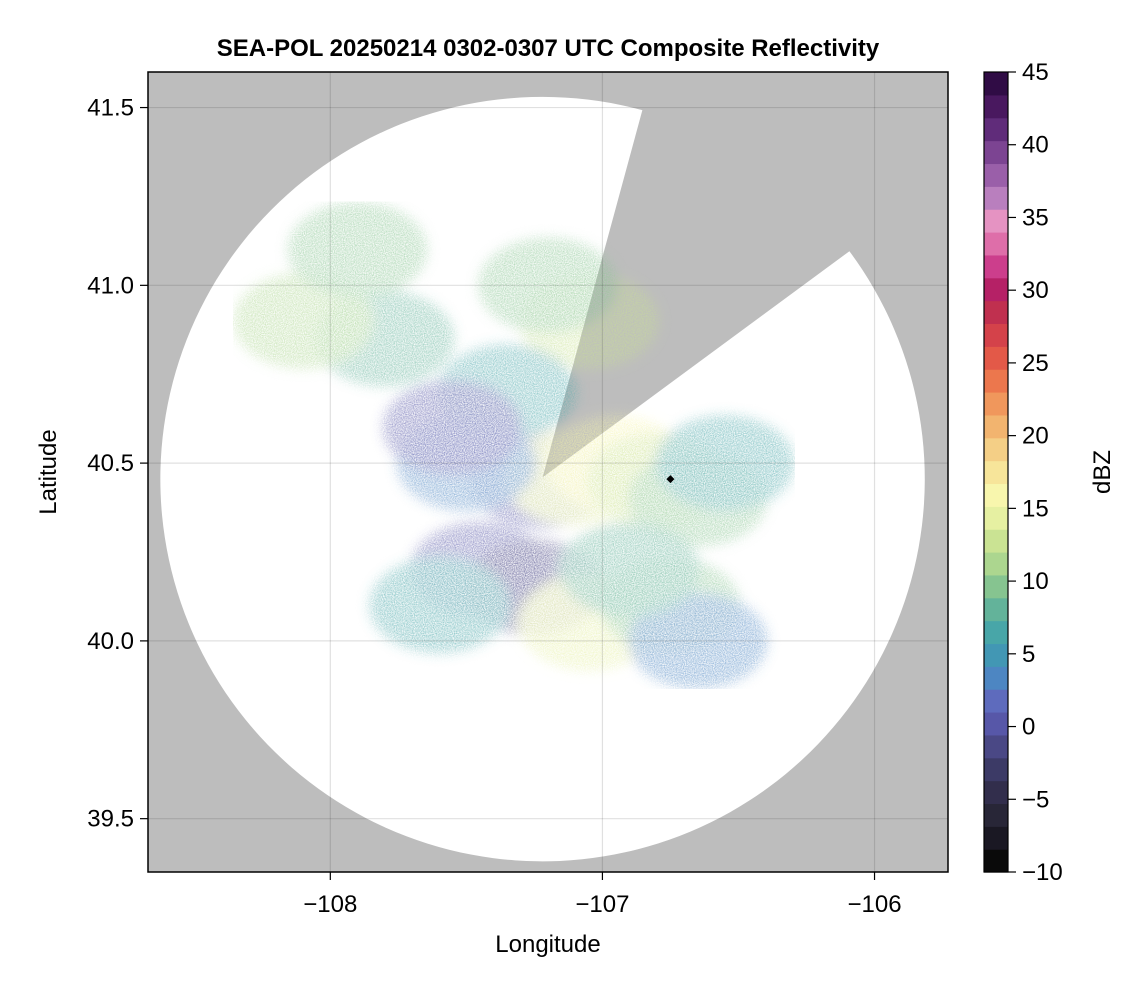  What do you see at coordinates (48, 471) in the screenshot?
I see `y-axis-label: Latitude` at bounding box center [48, 471].